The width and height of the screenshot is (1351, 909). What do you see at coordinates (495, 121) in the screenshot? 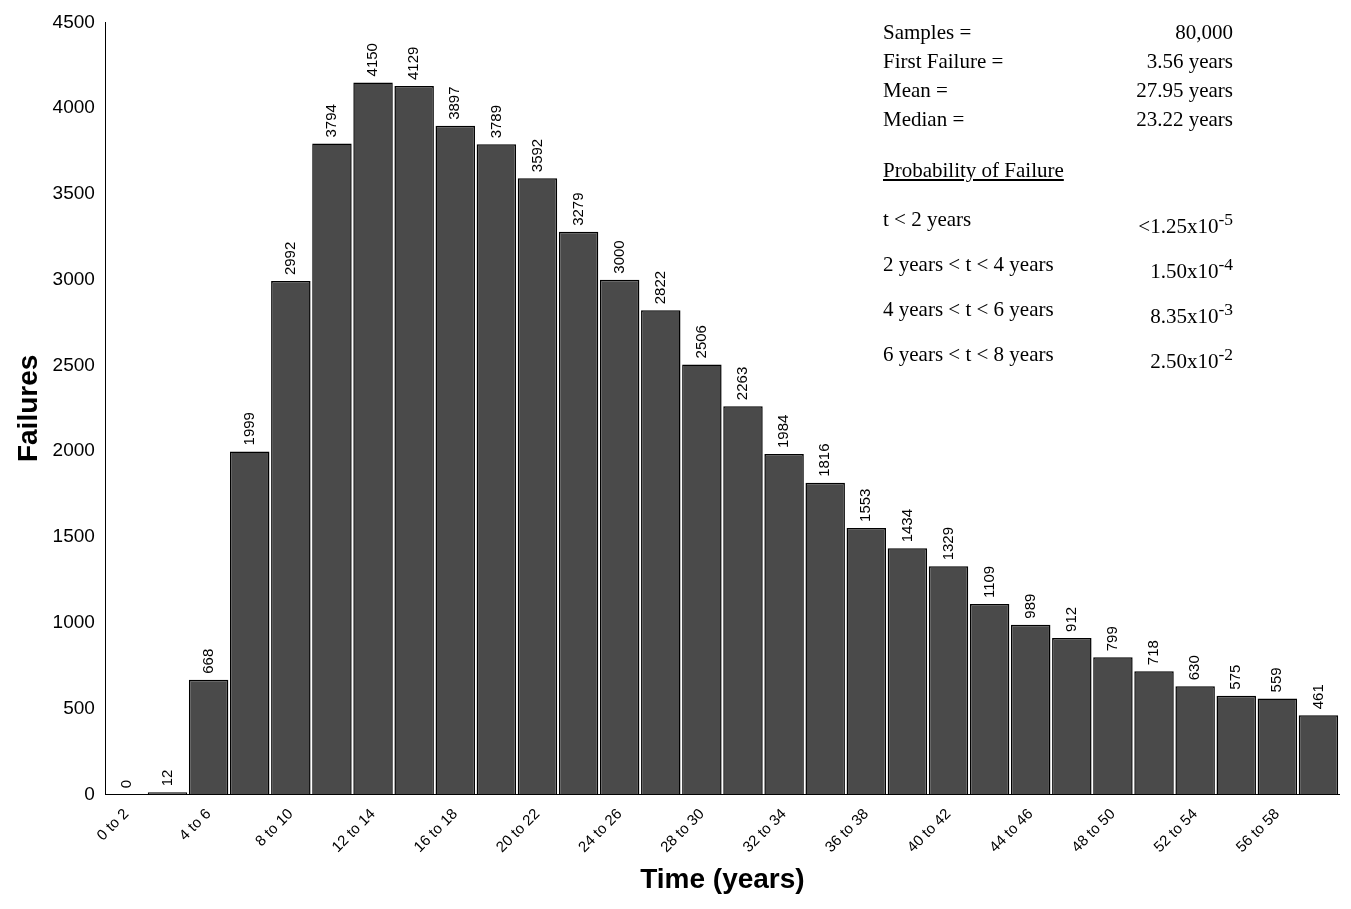
I see `data-label: 3789` at bounding box center [495, 121].